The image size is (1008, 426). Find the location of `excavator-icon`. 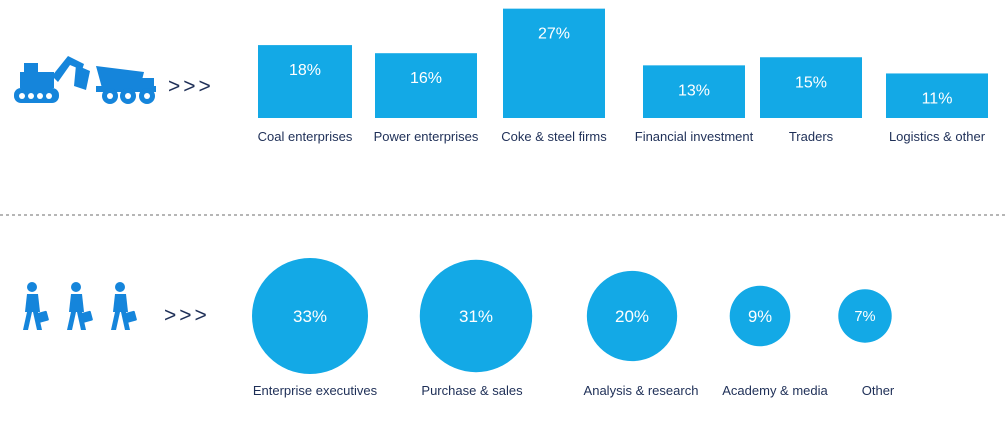

excavator-icon is located at coordinates (52, 79).